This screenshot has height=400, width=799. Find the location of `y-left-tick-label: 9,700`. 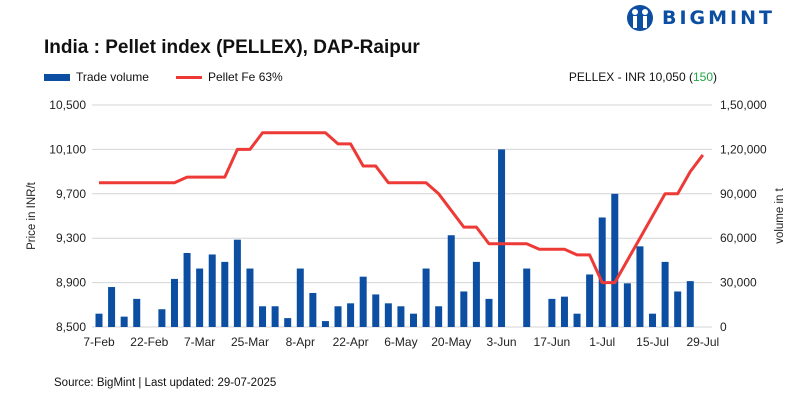

y-left-tick-label: 9,700 is located at coordinates (71, 194).